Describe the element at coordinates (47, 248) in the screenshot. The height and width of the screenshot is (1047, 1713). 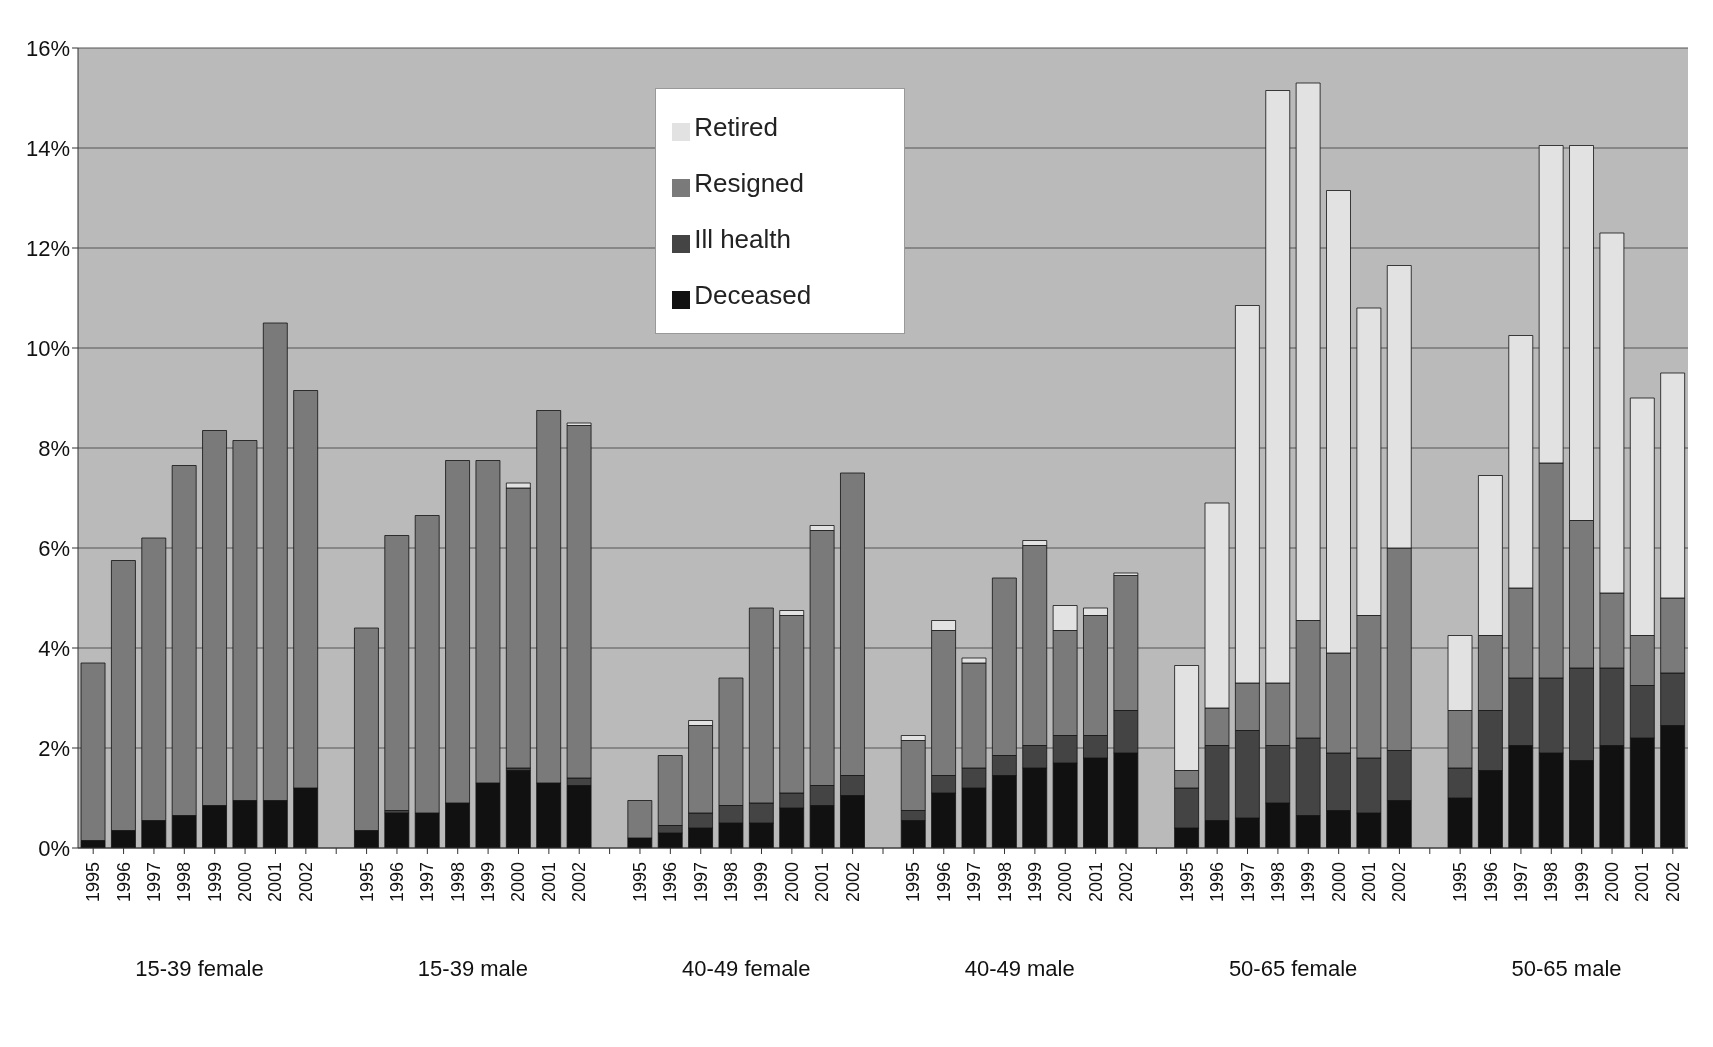
I see `y-tick-label: 12%` at that location.